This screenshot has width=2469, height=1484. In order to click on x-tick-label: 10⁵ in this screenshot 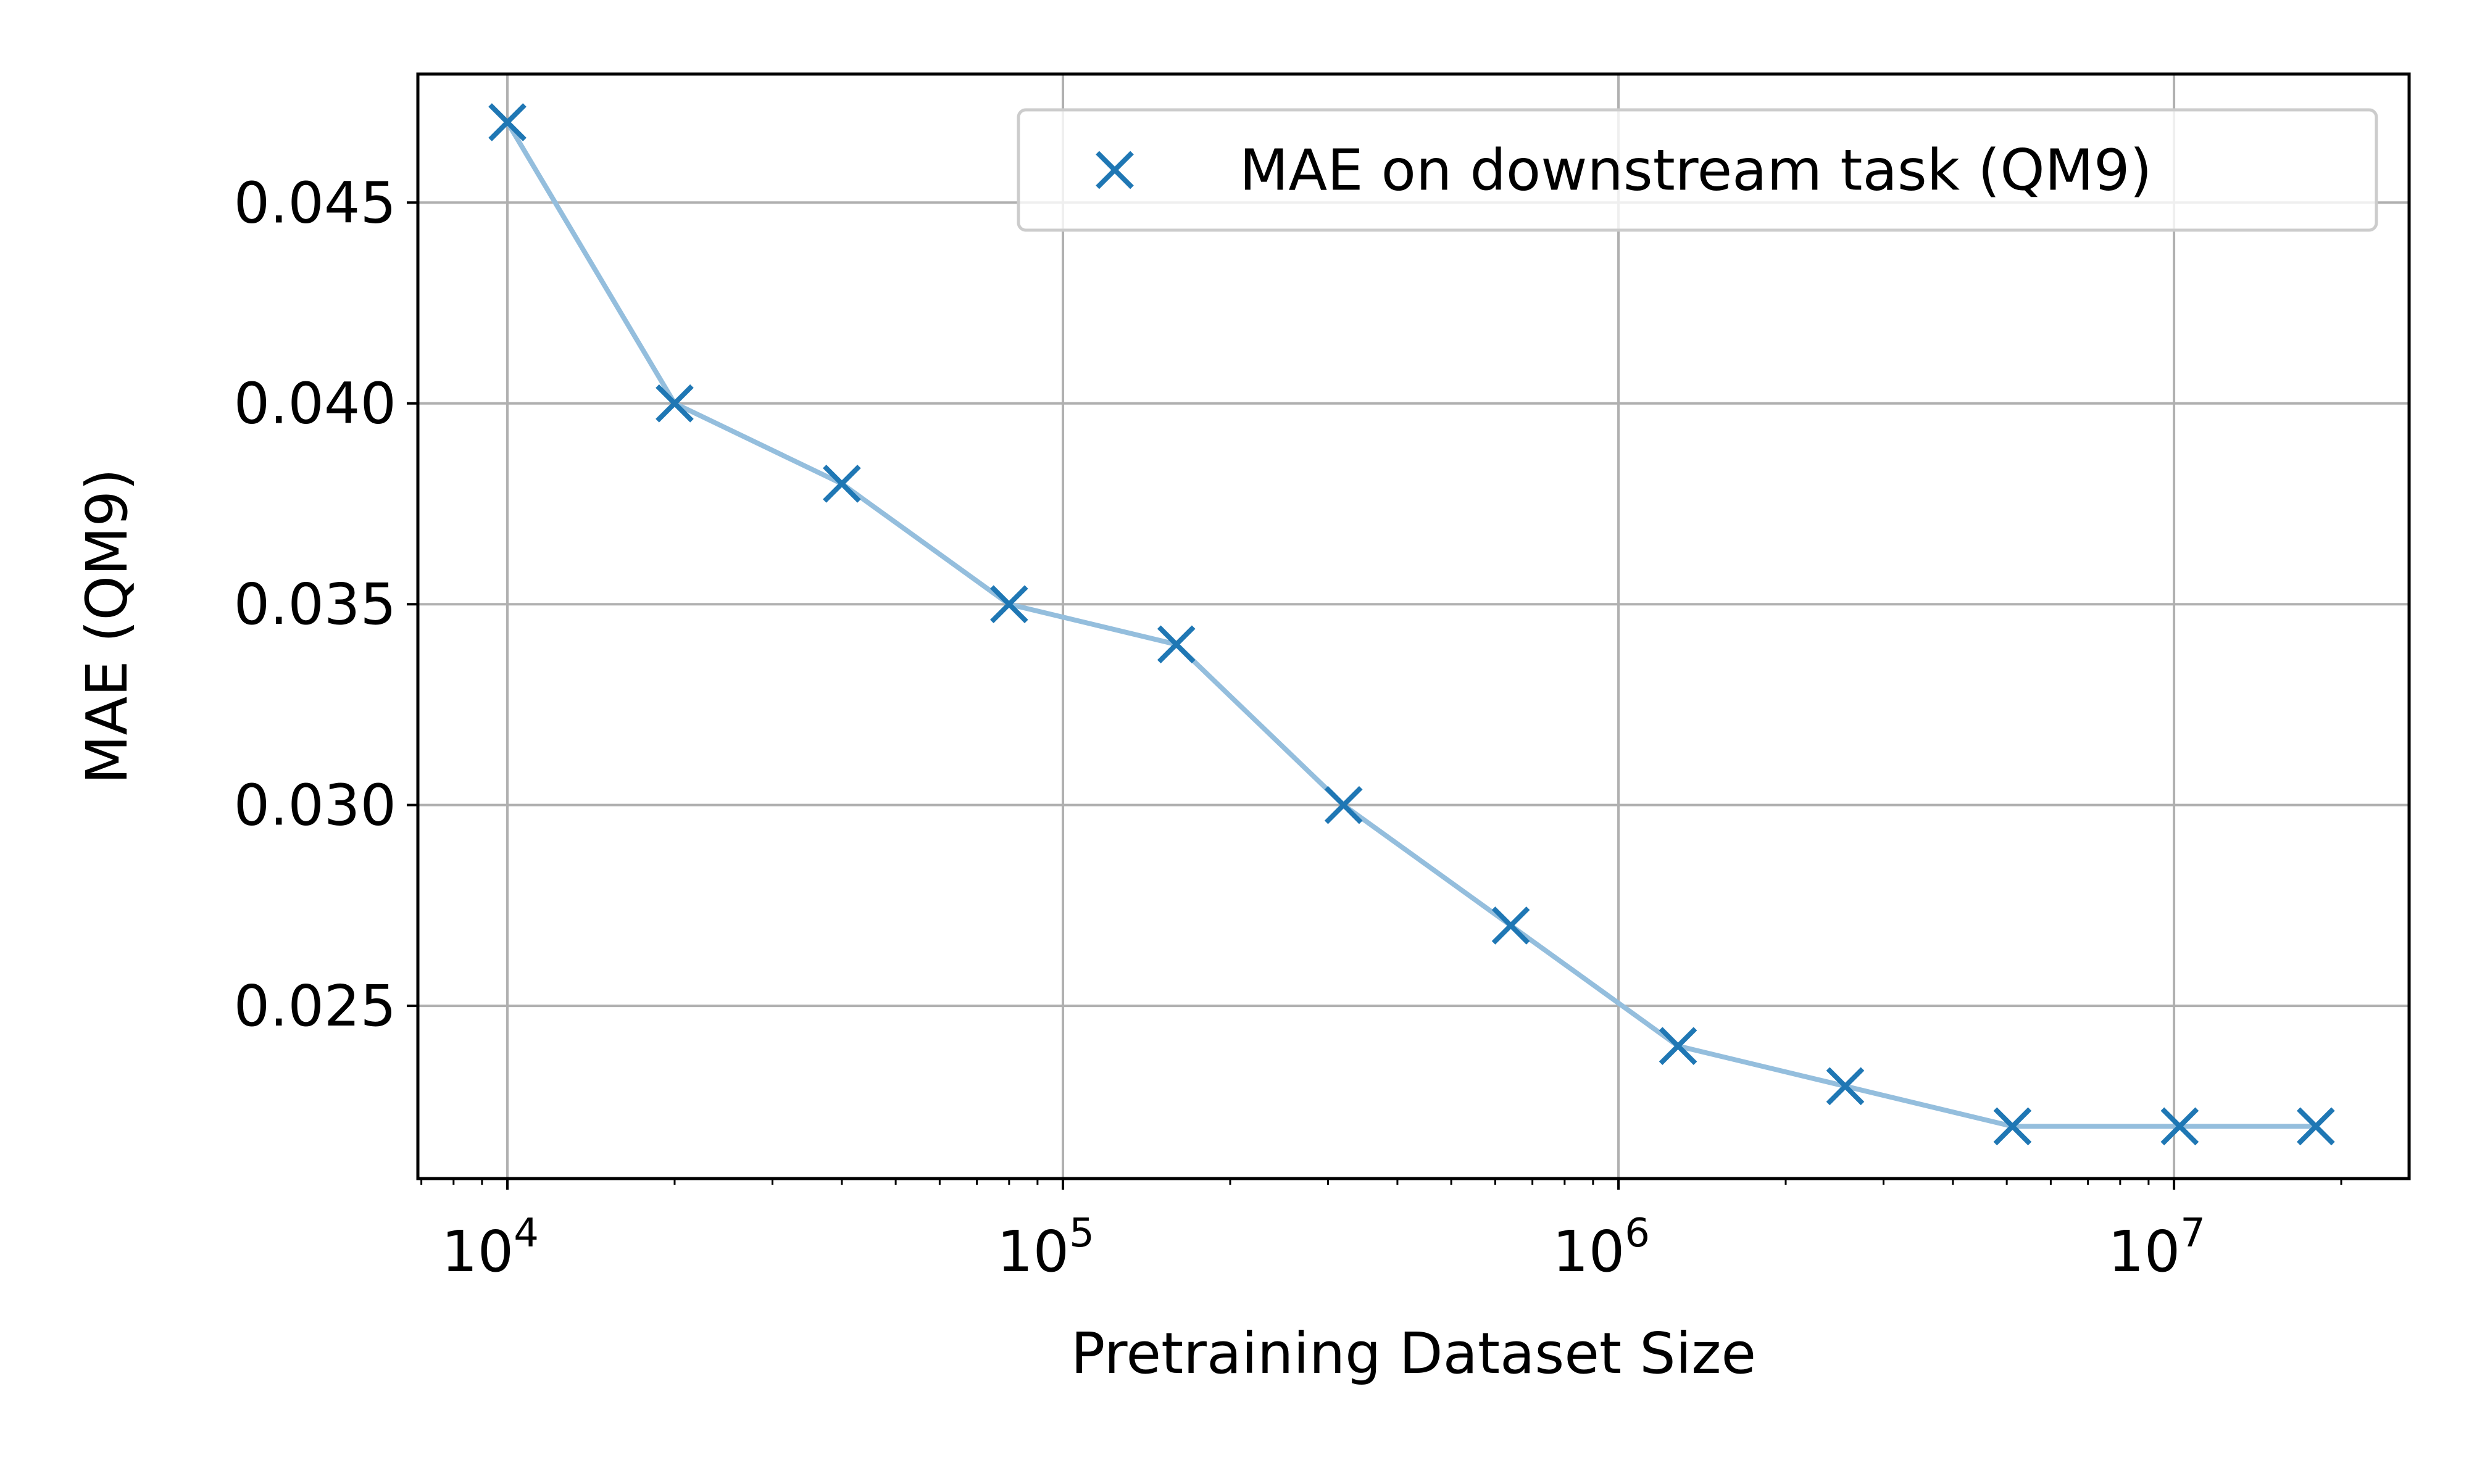, I will do `click(1045, 1248)`.